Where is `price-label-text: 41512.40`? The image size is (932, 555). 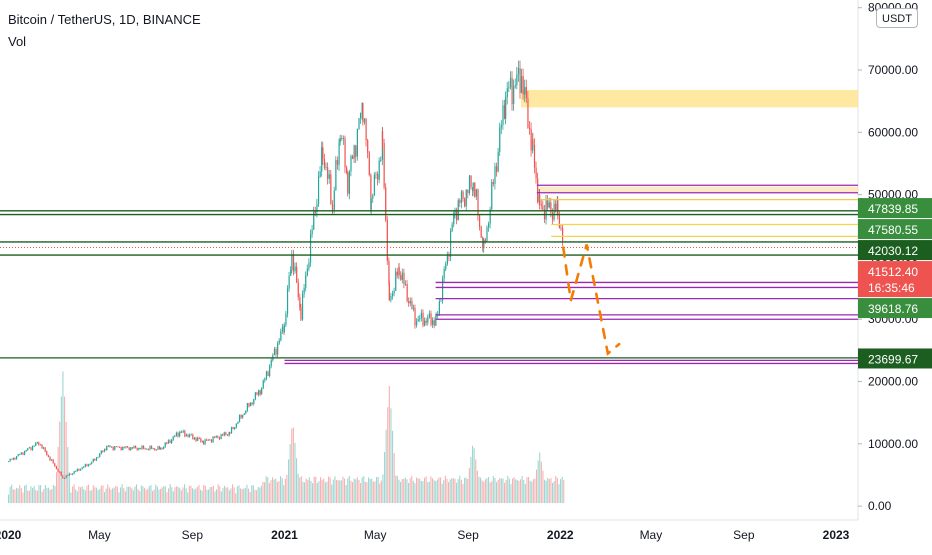 price-label-text: 41512.40 is located at coordinates (893, 272).